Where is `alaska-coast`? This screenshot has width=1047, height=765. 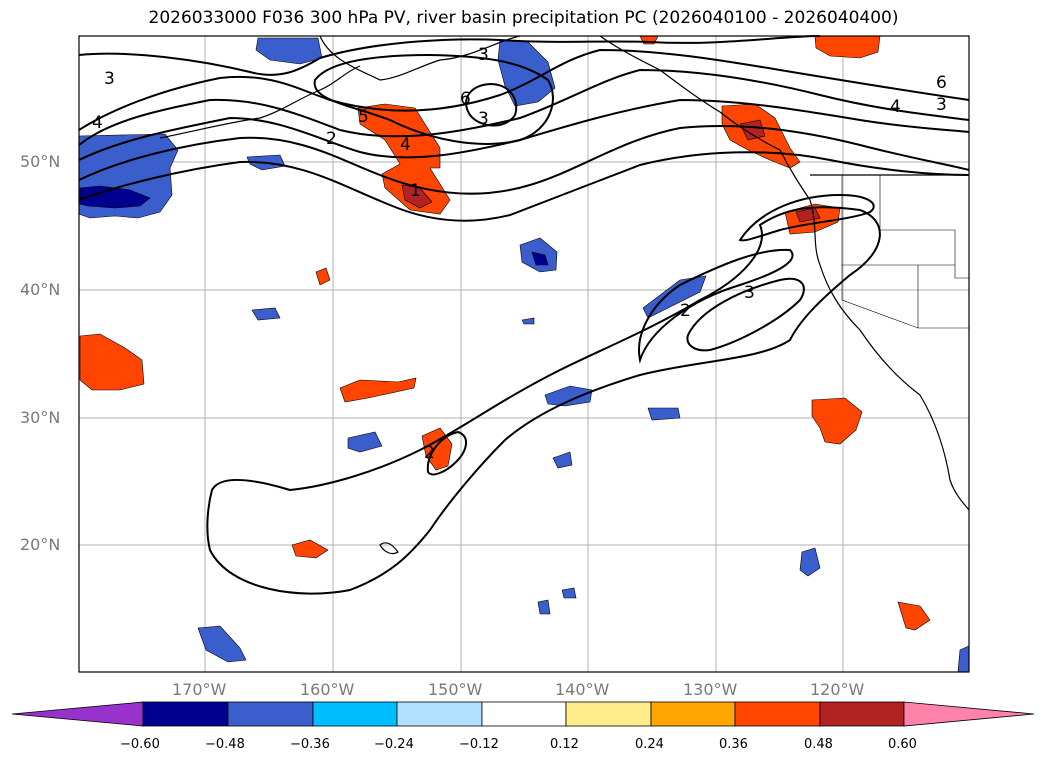
alaska-coast is located at coordinates (420, 58).